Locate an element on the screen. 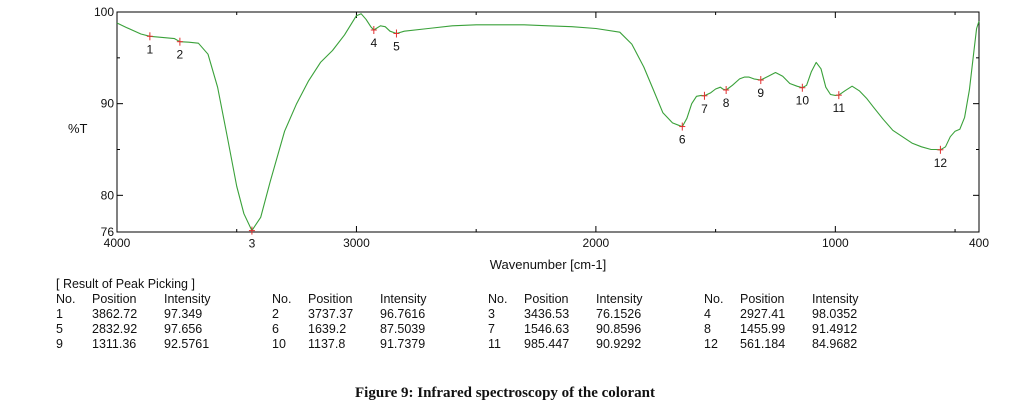 This screenshot has height=415, width=1010. peak-table-cell: 90.8596 is located at coordinates (619, 329).